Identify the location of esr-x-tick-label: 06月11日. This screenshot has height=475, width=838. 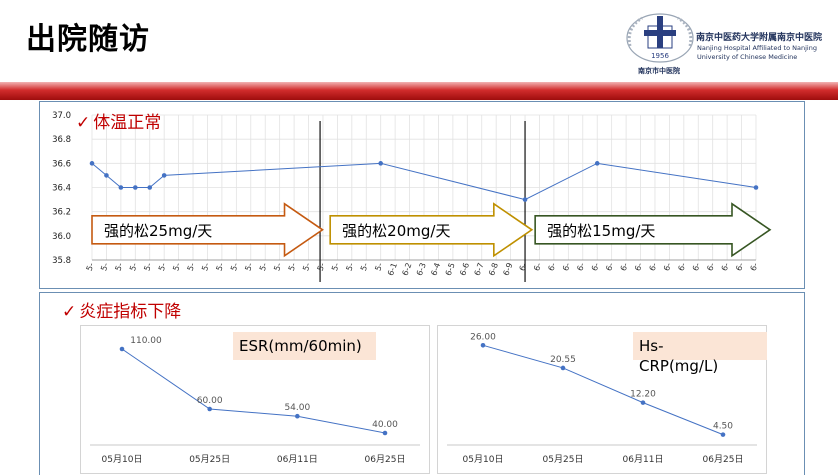
(297, 459).